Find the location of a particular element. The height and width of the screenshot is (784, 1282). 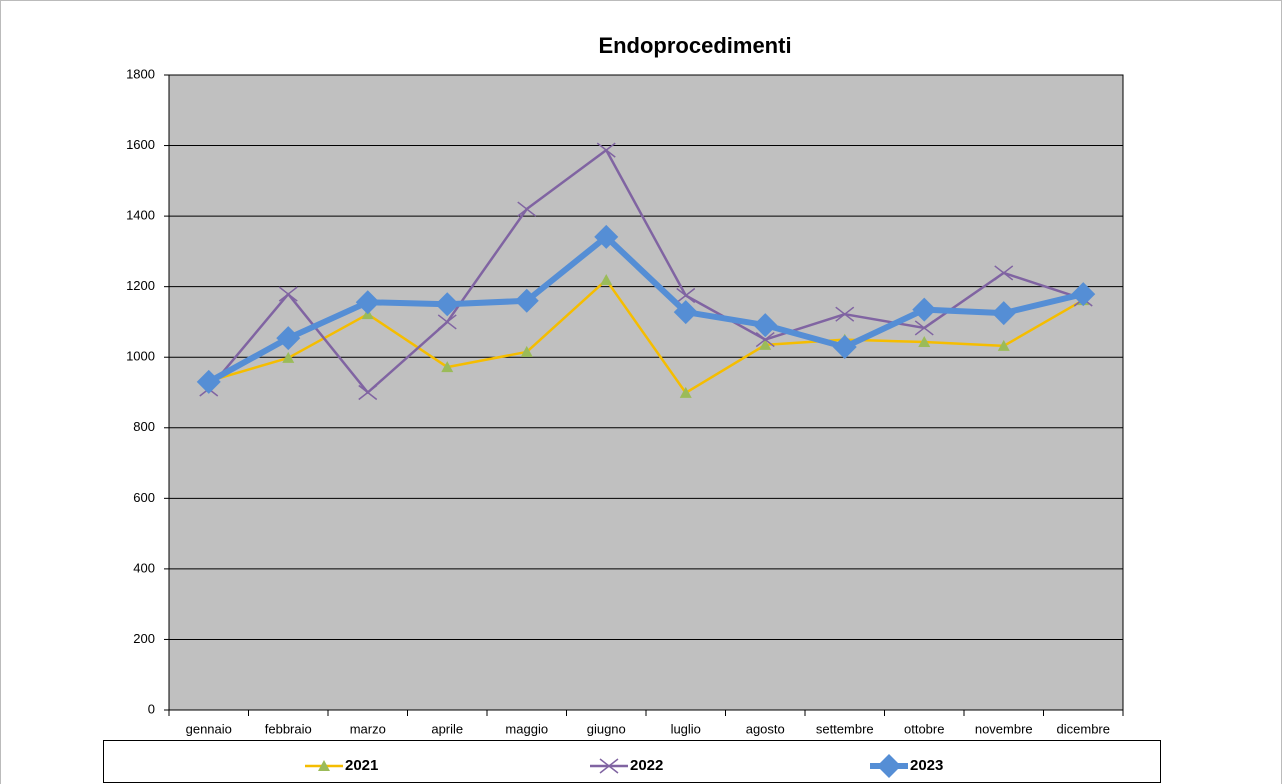

x-tick-label: luglio is located at coordinates (686, 728).